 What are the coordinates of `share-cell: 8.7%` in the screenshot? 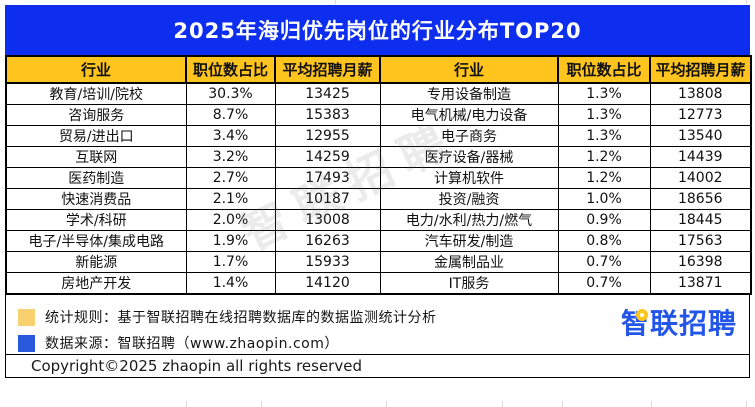 It's located at (230, 115).